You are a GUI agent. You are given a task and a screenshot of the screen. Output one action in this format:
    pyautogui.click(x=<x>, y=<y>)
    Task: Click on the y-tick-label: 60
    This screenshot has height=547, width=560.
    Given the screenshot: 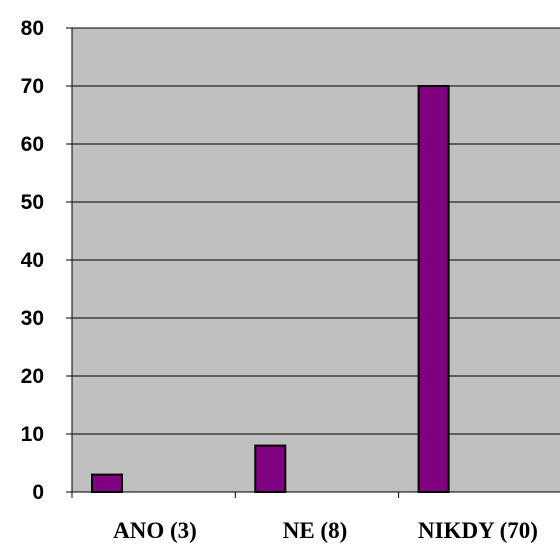 What is the action you would take?
    pyautogui.click(x=32, y=144)
    